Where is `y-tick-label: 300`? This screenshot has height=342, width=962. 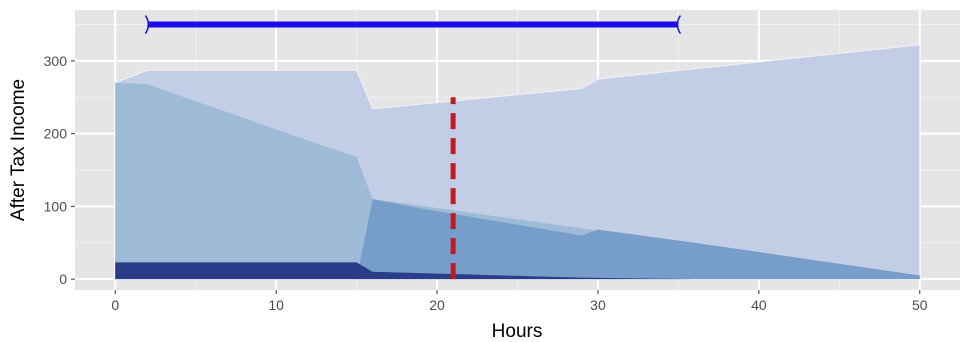
y-tick-label: 300 is located at coordinates (56, 61).